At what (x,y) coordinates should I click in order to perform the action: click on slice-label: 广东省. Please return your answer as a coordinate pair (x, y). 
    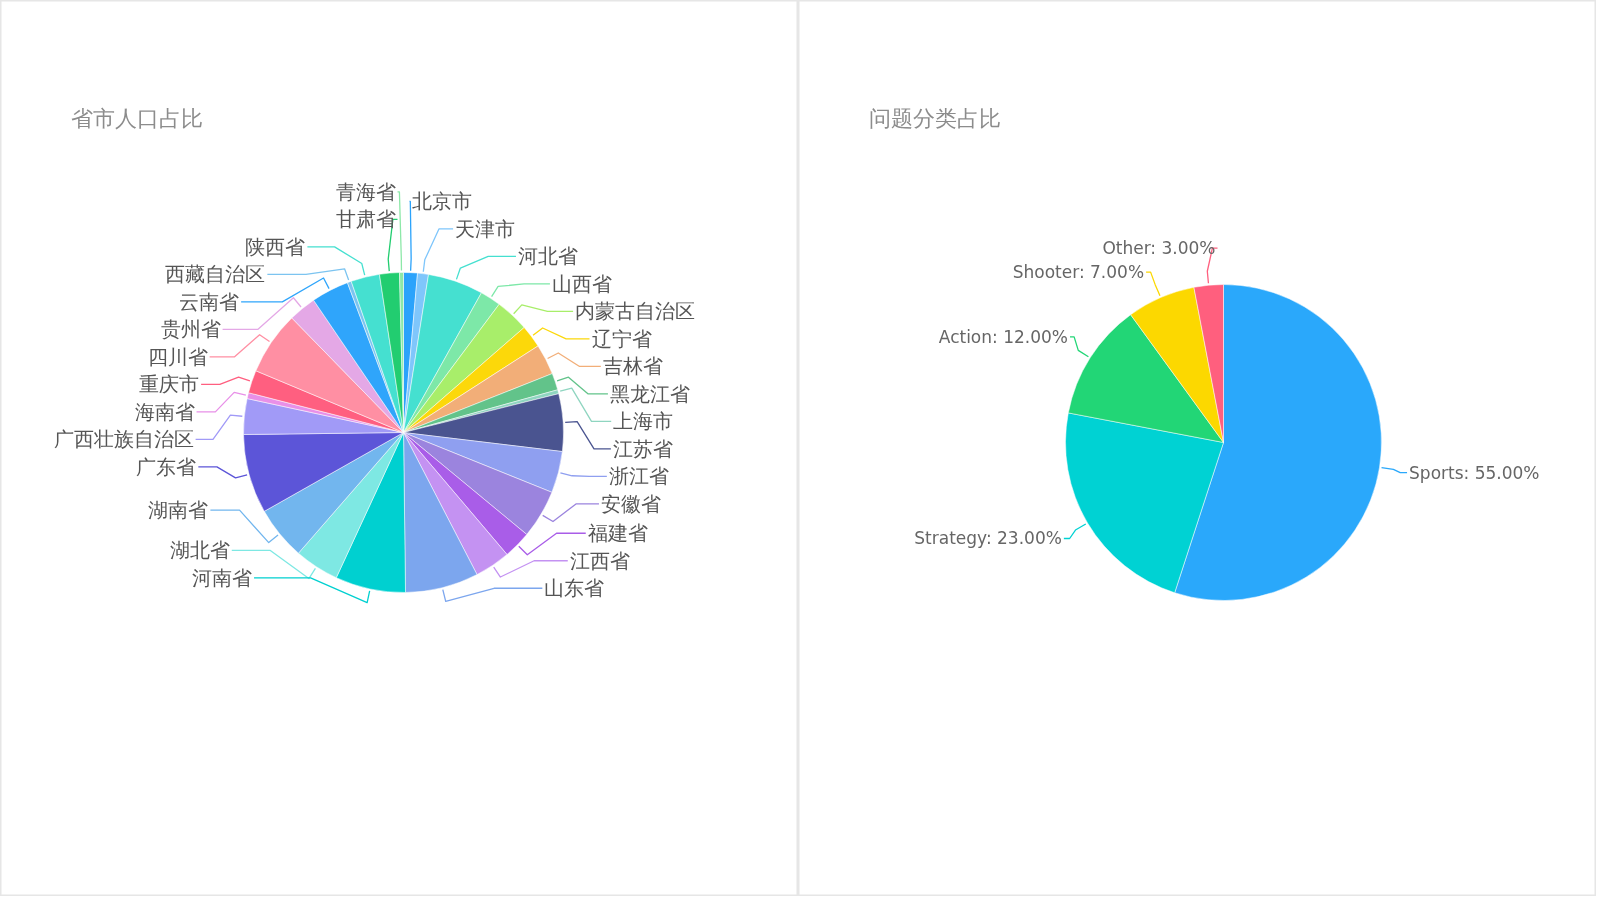
    Looking at the image, I should click on (166, 466).